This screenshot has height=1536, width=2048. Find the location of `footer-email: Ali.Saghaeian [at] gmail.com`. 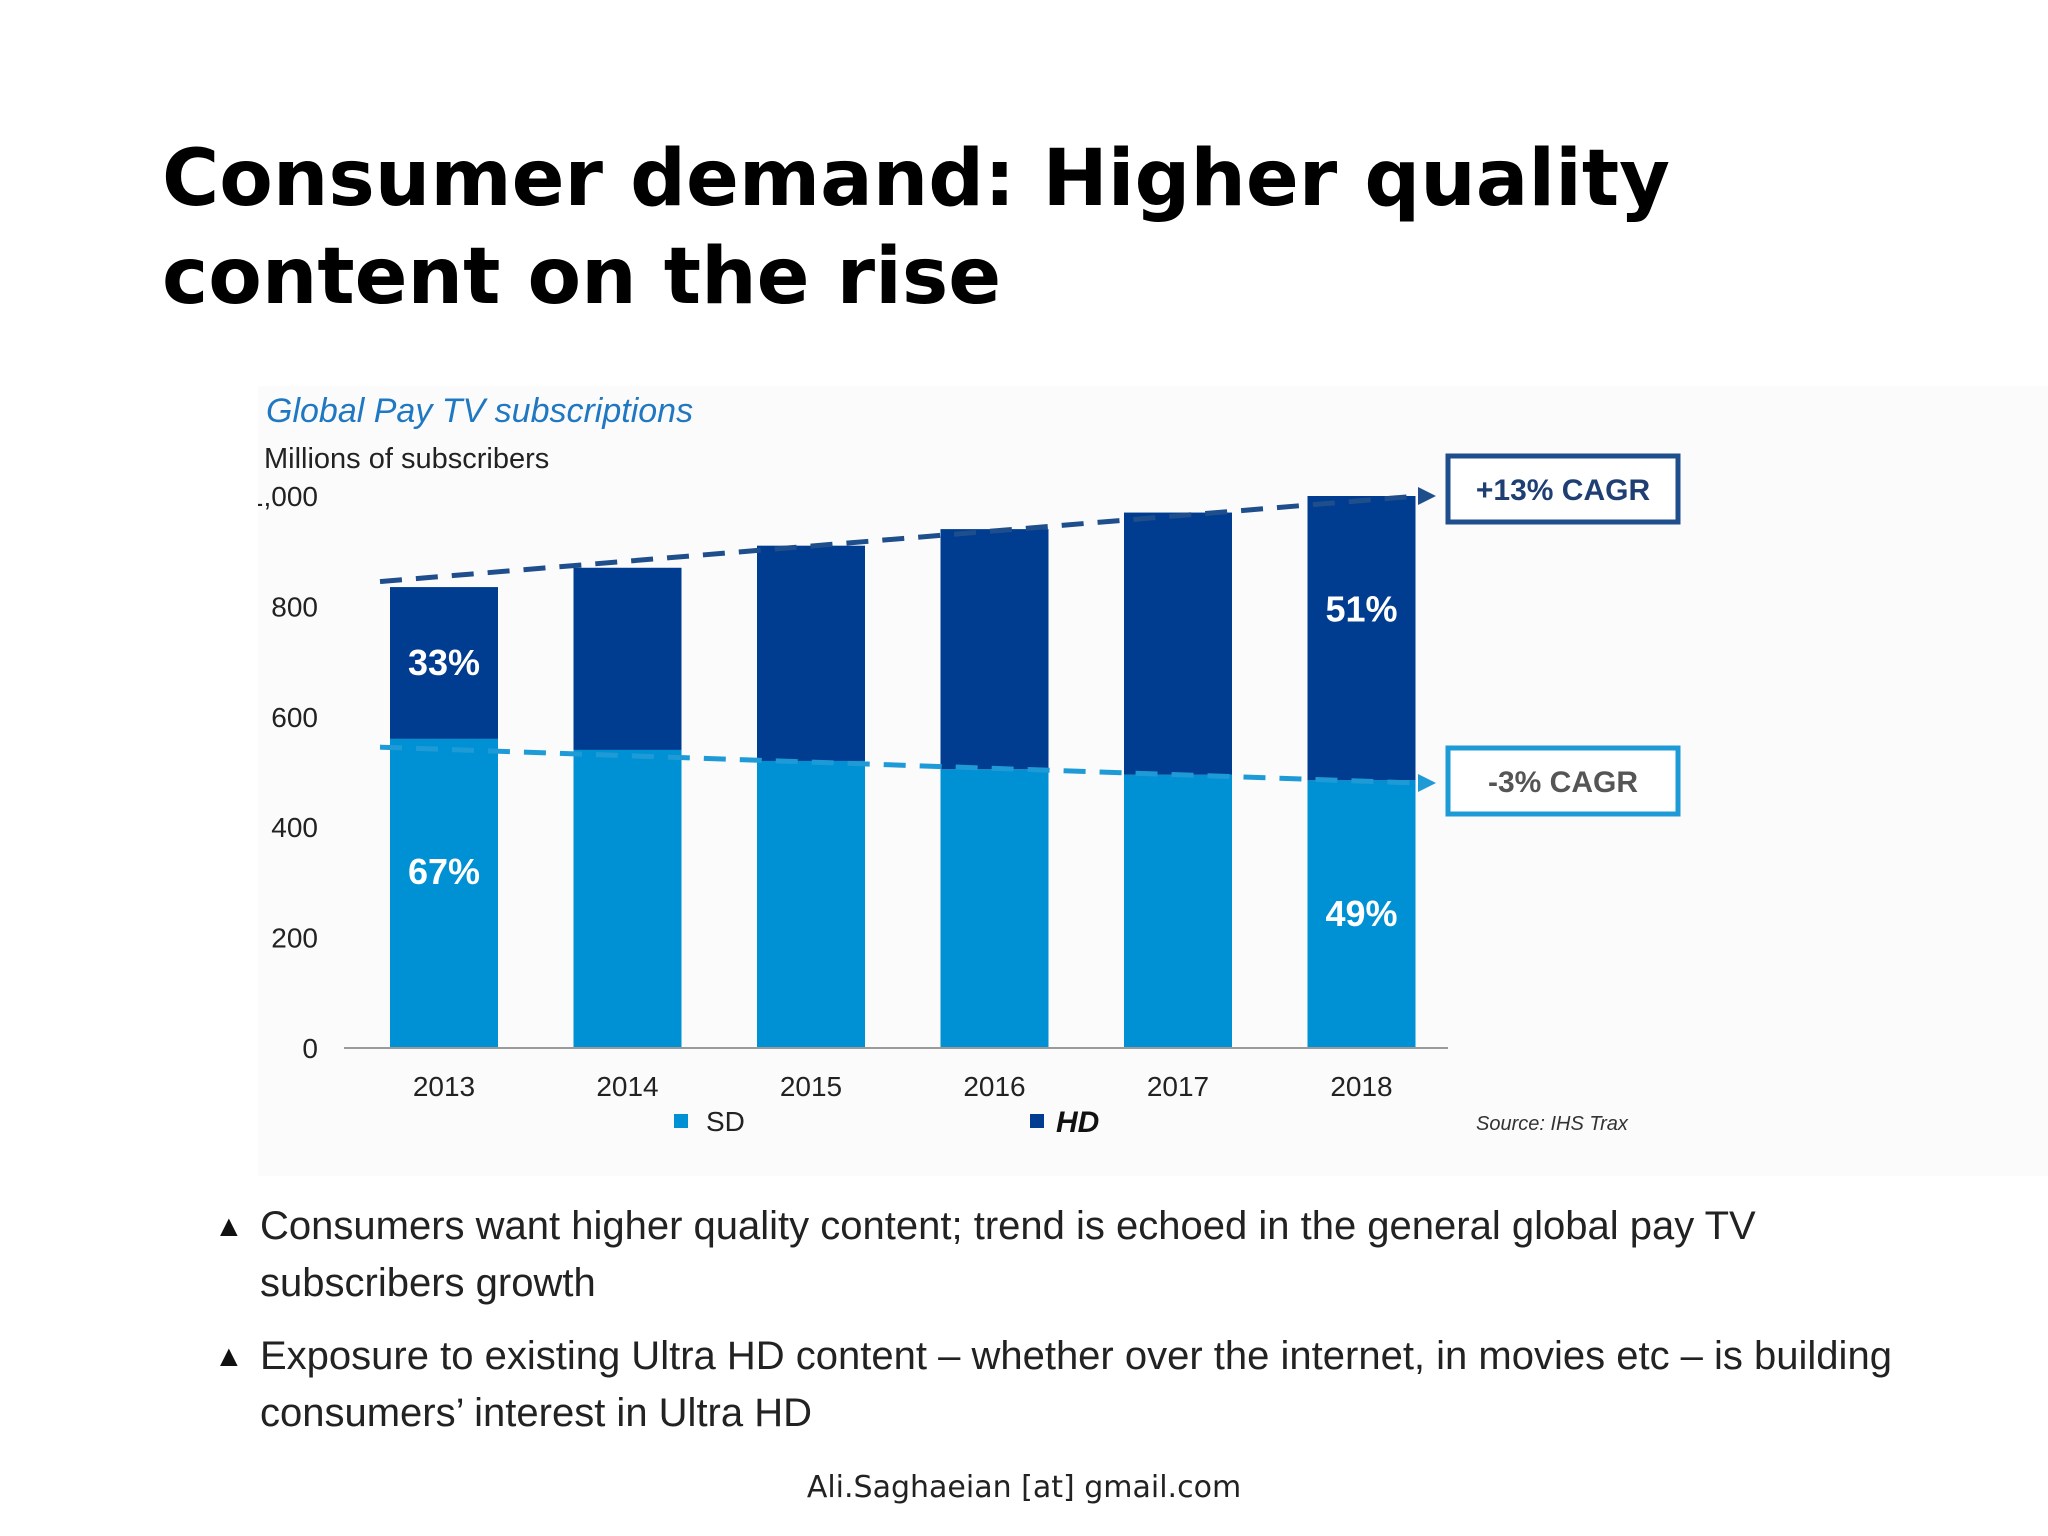

footer-email: Ali.Saghaeian [at] gmail.com is located at coordinates (1024, 1487).